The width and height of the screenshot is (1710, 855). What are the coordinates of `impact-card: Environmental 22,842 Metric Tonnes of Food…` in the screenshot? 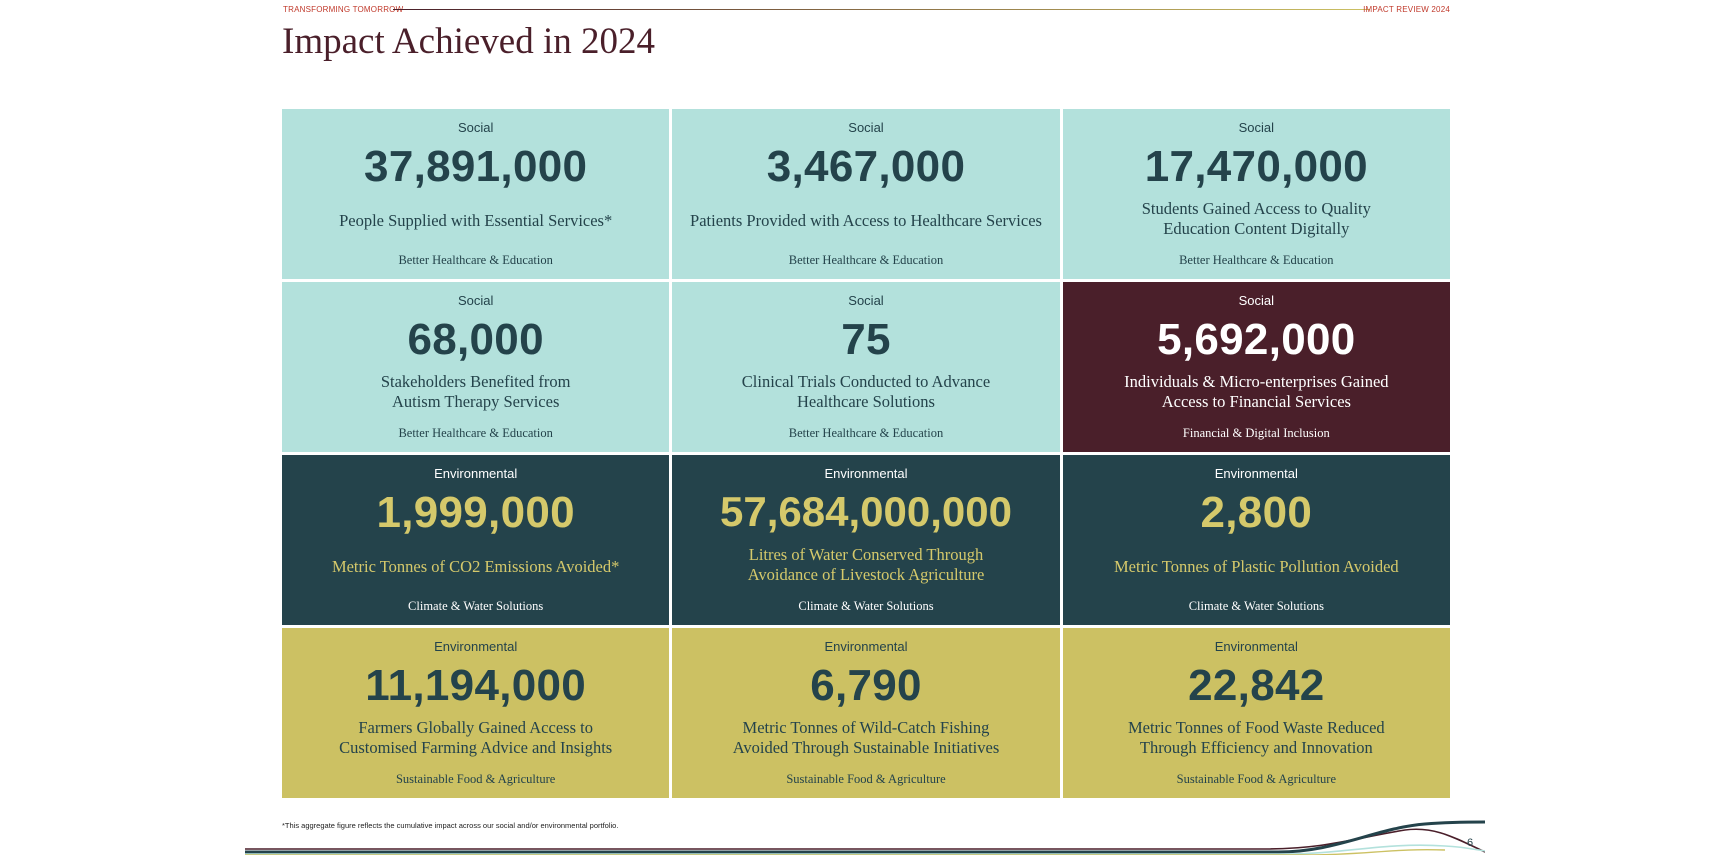 It's located at (1256, 713).